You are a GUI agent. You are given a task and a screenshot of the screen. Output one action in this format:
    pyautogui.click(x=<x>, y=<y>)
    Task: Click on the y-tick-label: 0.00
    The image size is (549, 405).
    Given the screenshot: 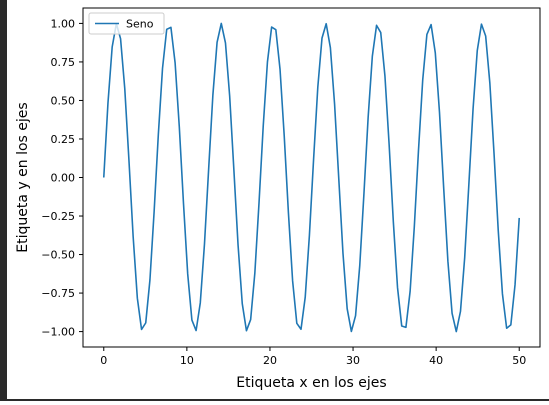 What is the action you would take?
    pyautogui.click(x=63, y=178)
    